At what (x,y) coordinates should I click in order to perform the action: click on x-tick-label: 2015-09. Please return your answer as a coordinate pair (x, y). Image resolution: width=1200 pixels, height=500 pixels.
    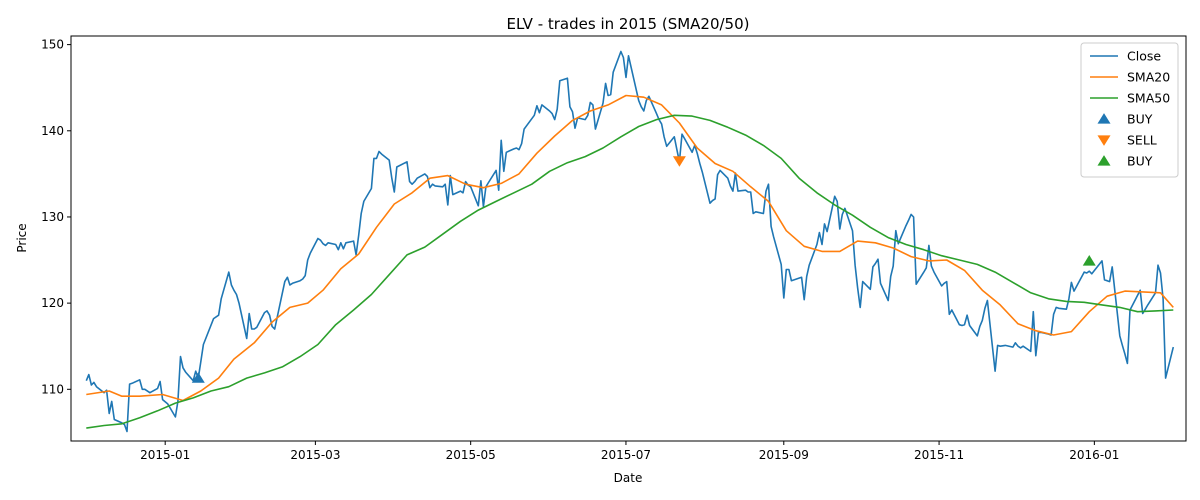
    Looking at the image, I should click on (784, 455).